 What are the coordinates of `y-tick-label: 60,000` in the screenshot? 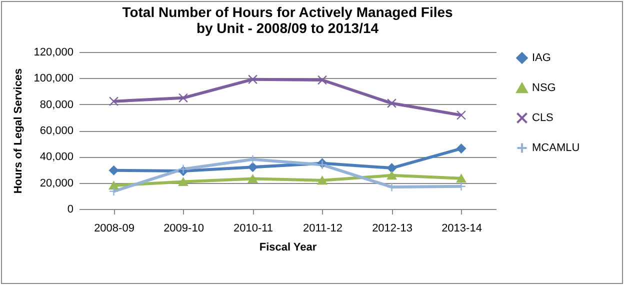 It's located at (57, 131).